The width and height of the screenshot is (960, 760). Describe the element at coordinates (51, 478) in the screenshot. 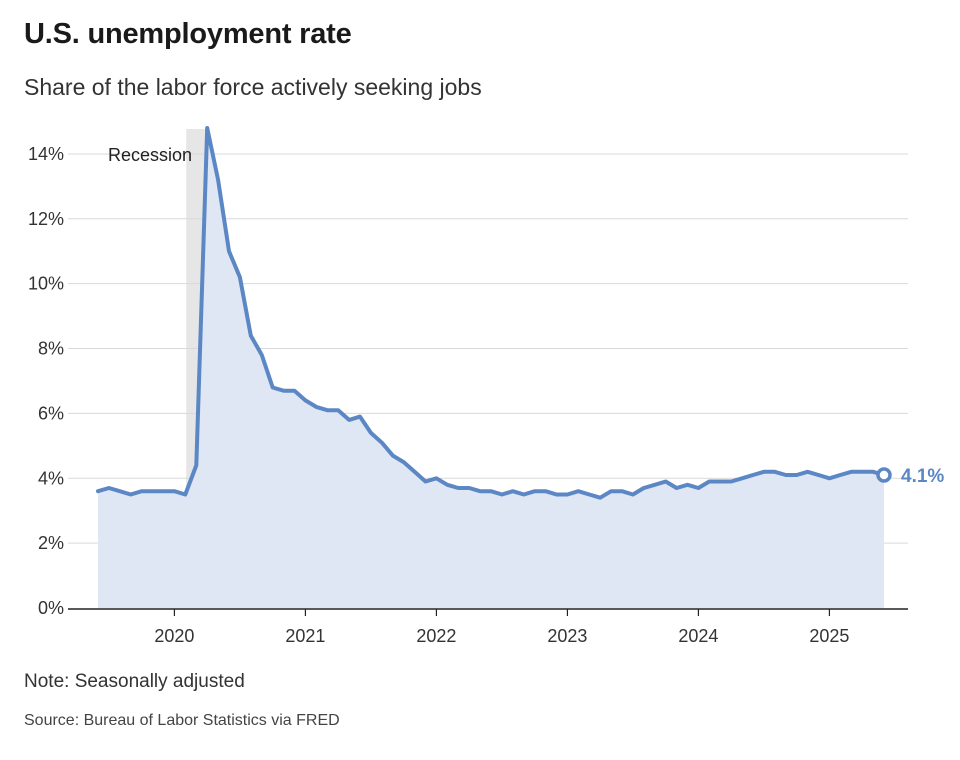

I see `y-tick-label: 4%` at that location.